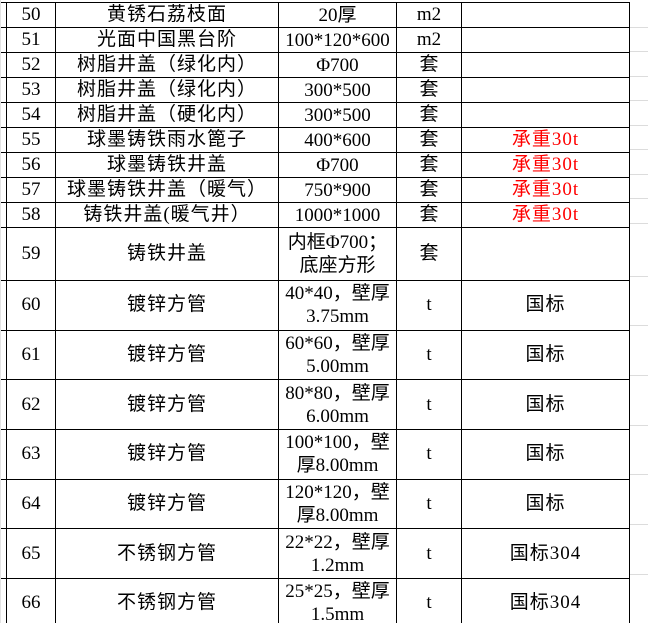 The width and height of the screenshot is (648, 623). Describe the element at coordinates (31, 90) in the screenshot. I see `cell-row-number: 53` at that location.